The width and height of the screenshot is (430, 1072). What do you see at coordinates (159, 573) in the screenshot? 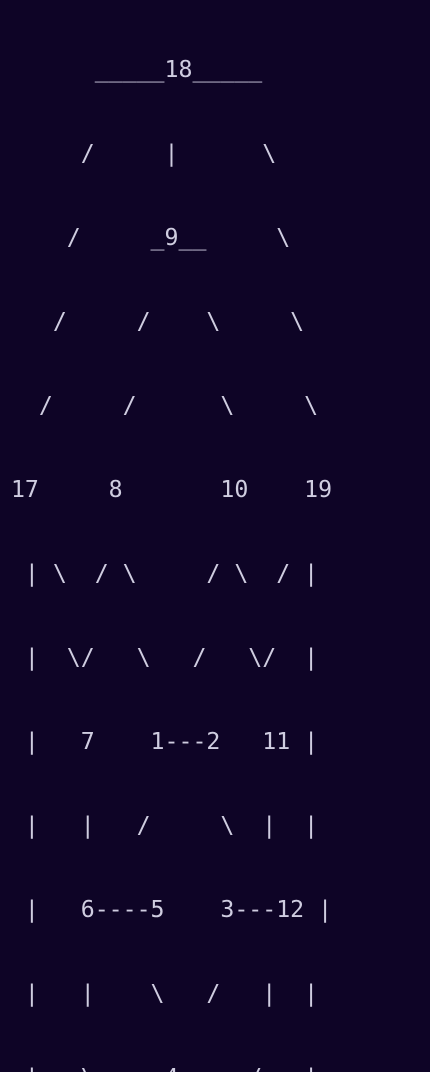
I see `graph-line-7: | \ / \ / \ / |` at bounding box center [159, 573].